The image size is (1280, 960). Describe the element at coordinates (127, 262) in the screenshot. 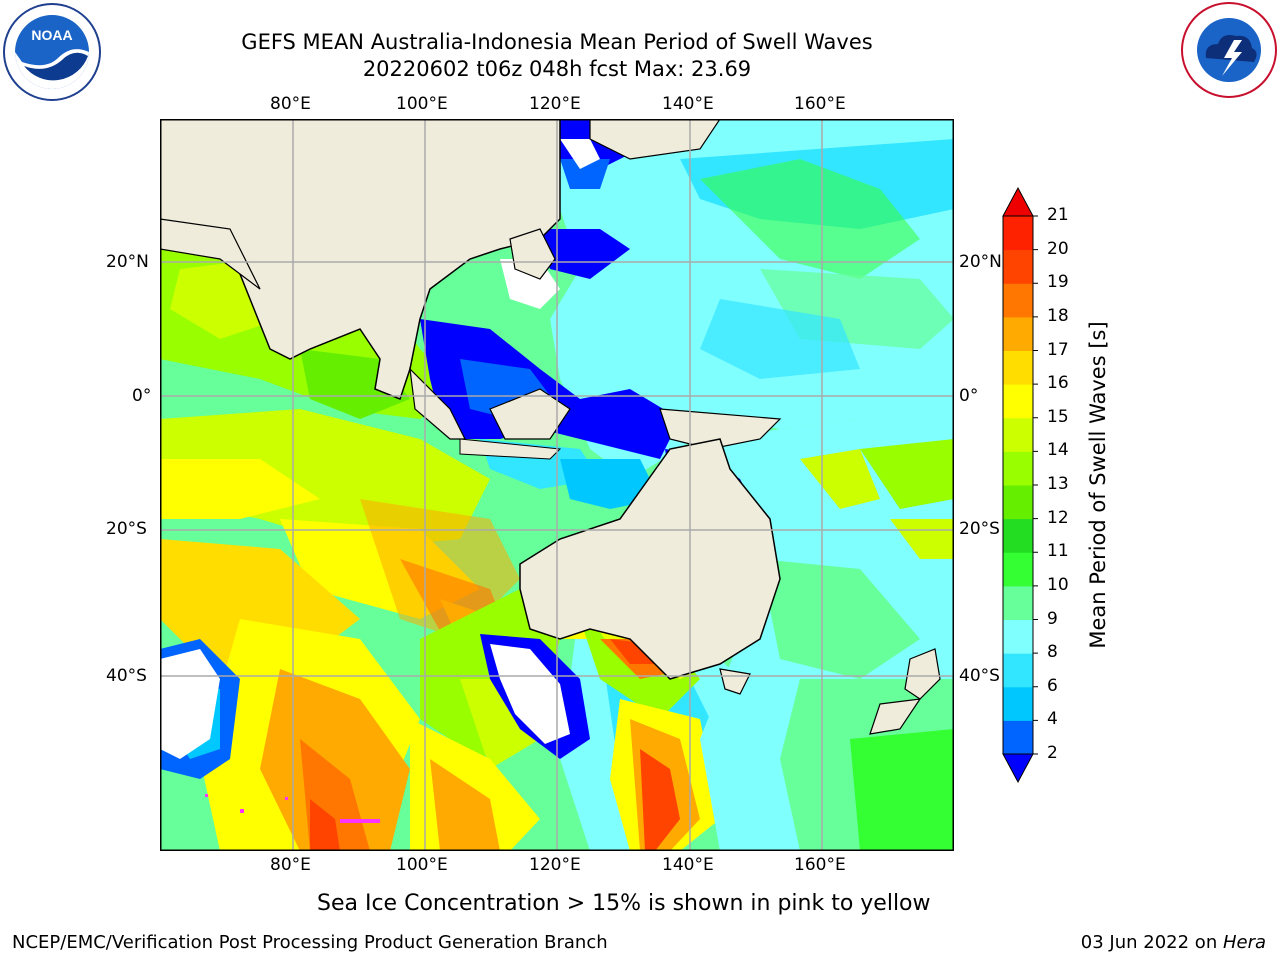

I see `lat-tick-left: 20°N` at that location.